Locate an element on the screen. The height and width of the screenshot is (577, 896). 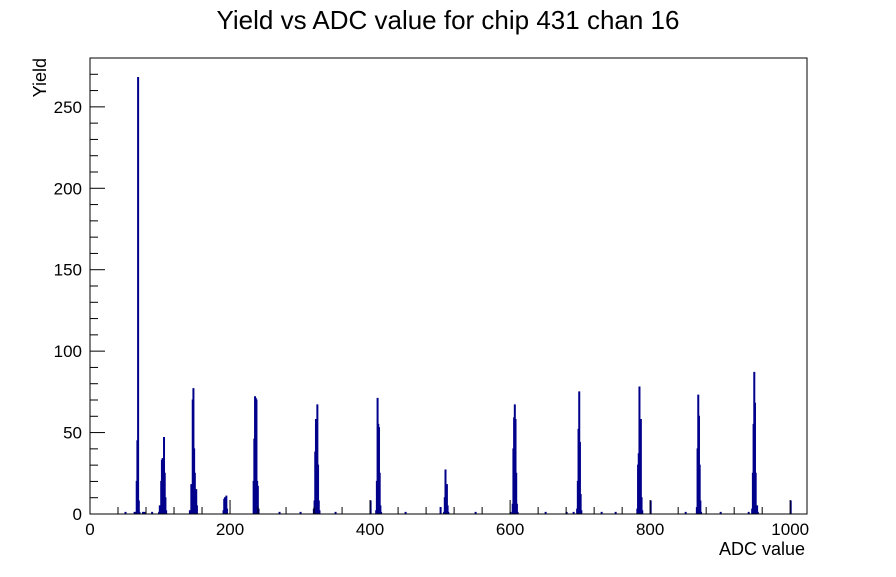
x-tick-label: 0 is located at coordinates (89, 529).